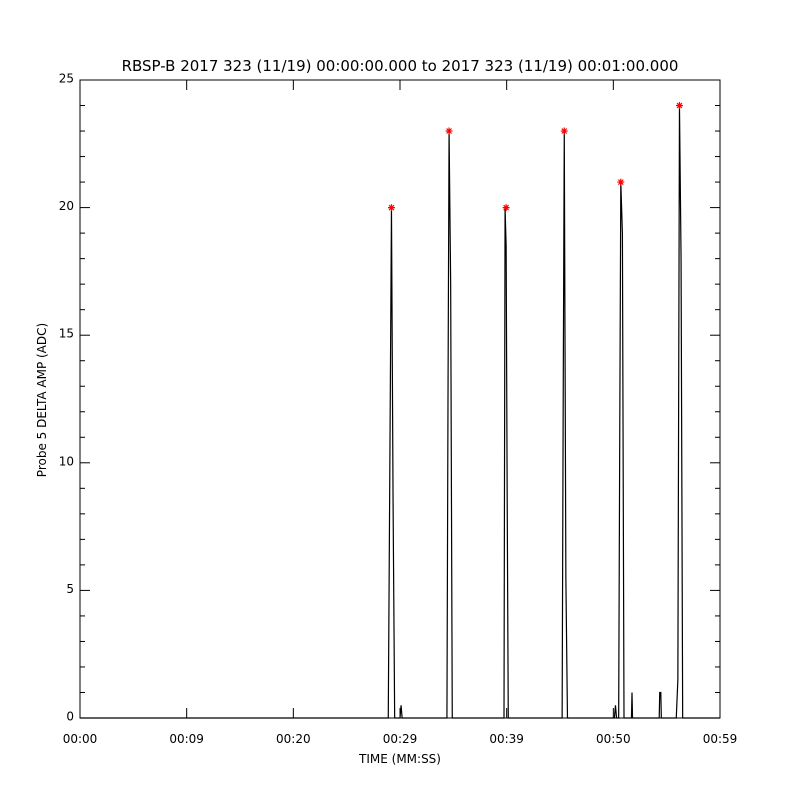 The image size is (800, 804). What do you see at coordinates (66, 461) in the screenshot?
I see `y-tick-label: 10` at bounding box center [66, 461].